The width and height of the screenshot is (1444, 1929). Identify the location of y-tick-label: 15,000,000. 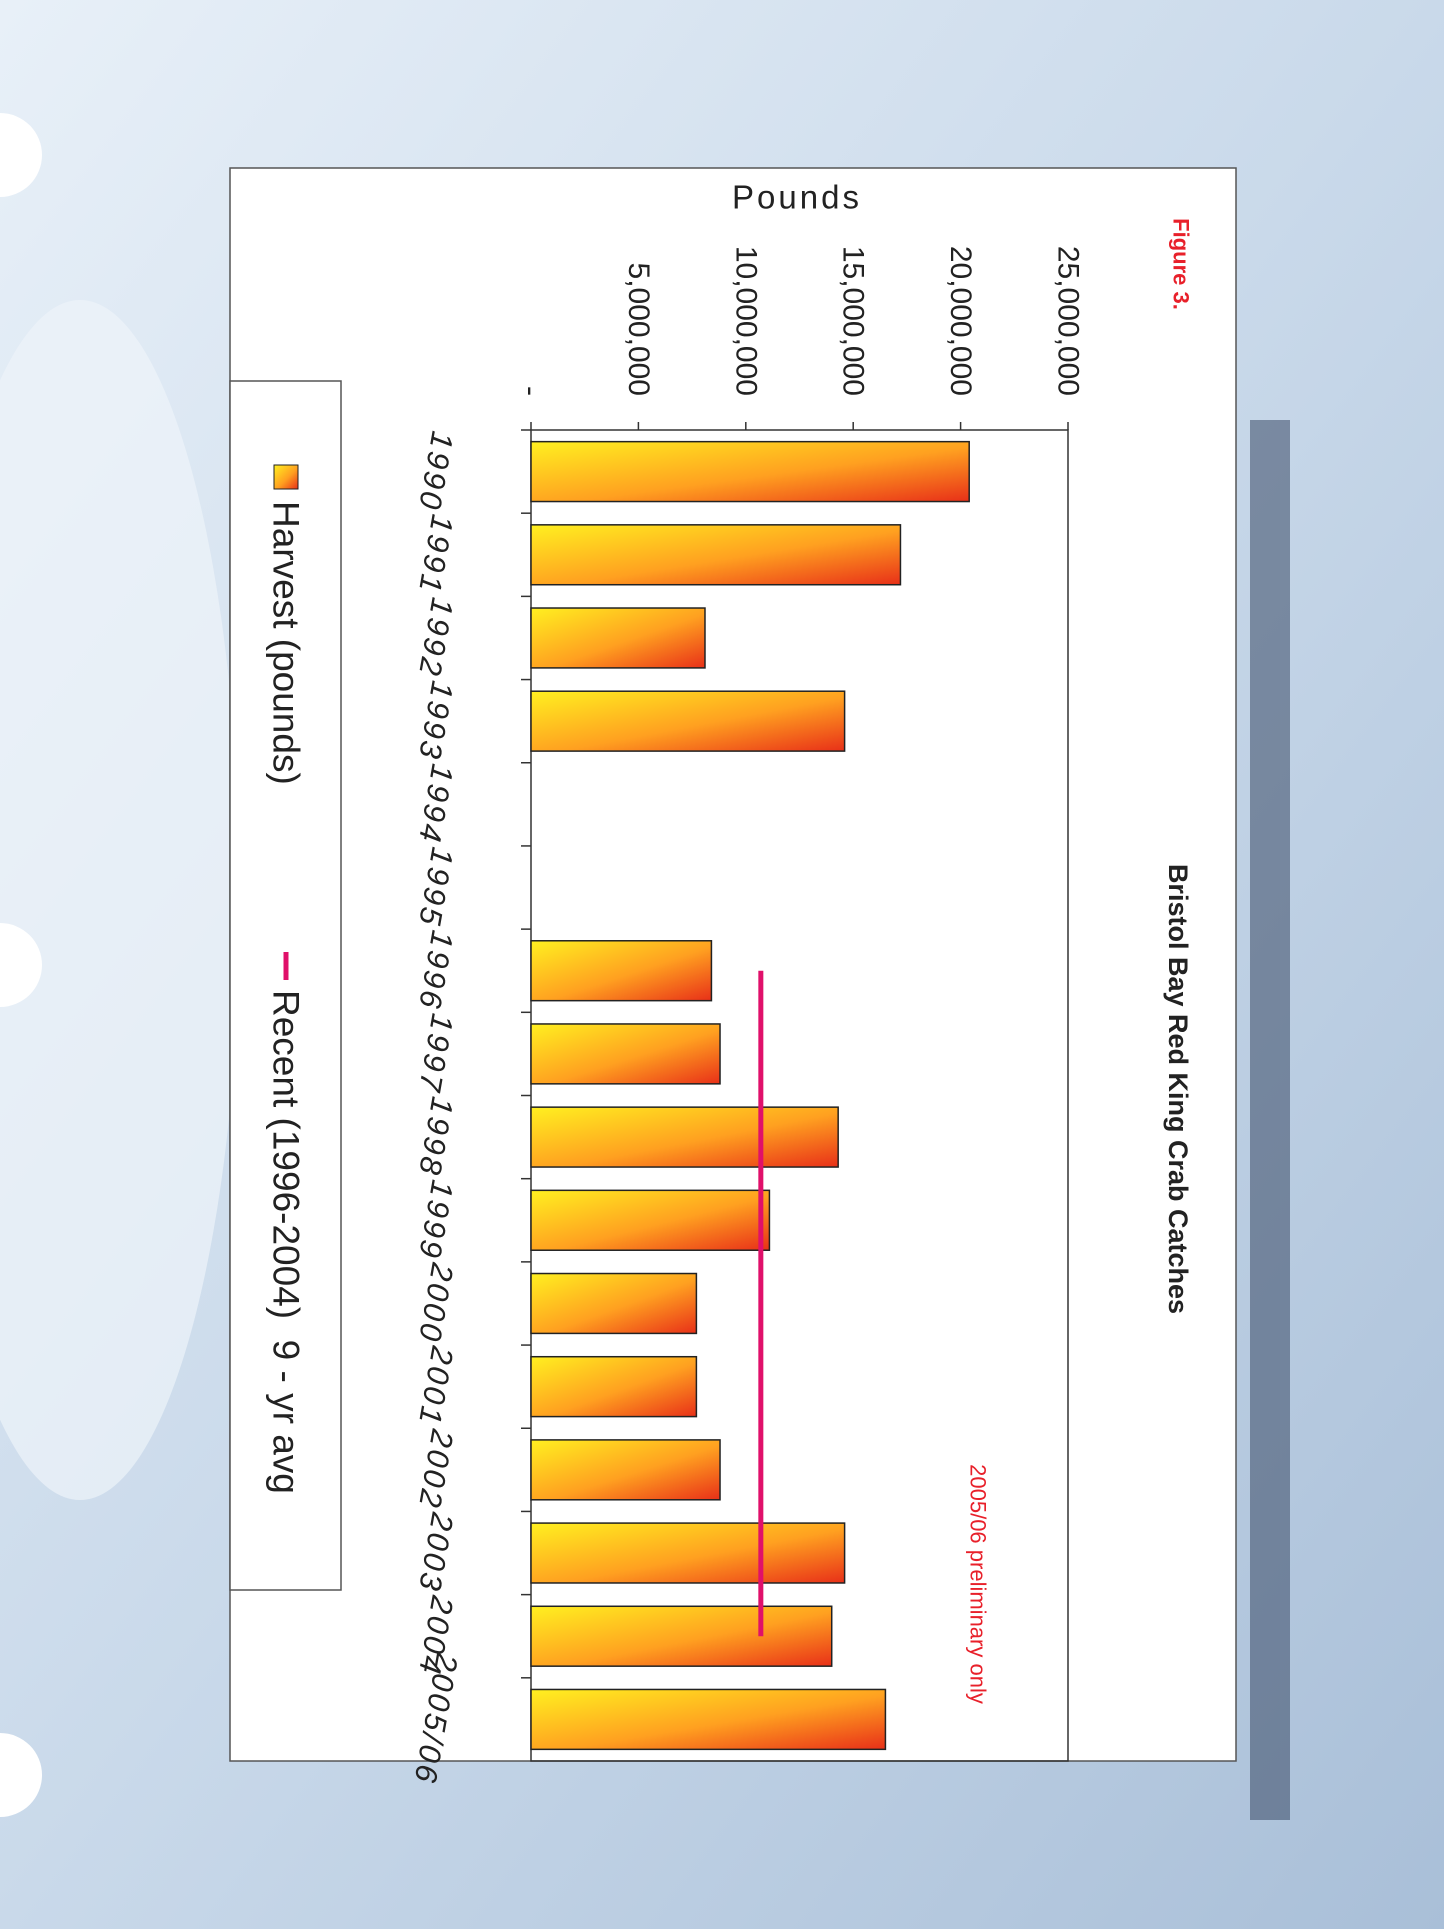
(853, 321).